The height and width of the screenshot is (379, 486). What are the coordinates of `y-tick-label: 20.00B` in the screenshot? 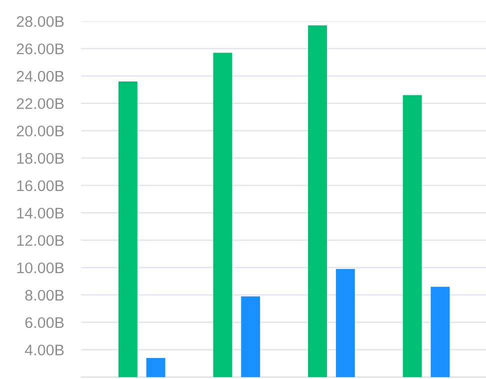 It's located at (40, 131).